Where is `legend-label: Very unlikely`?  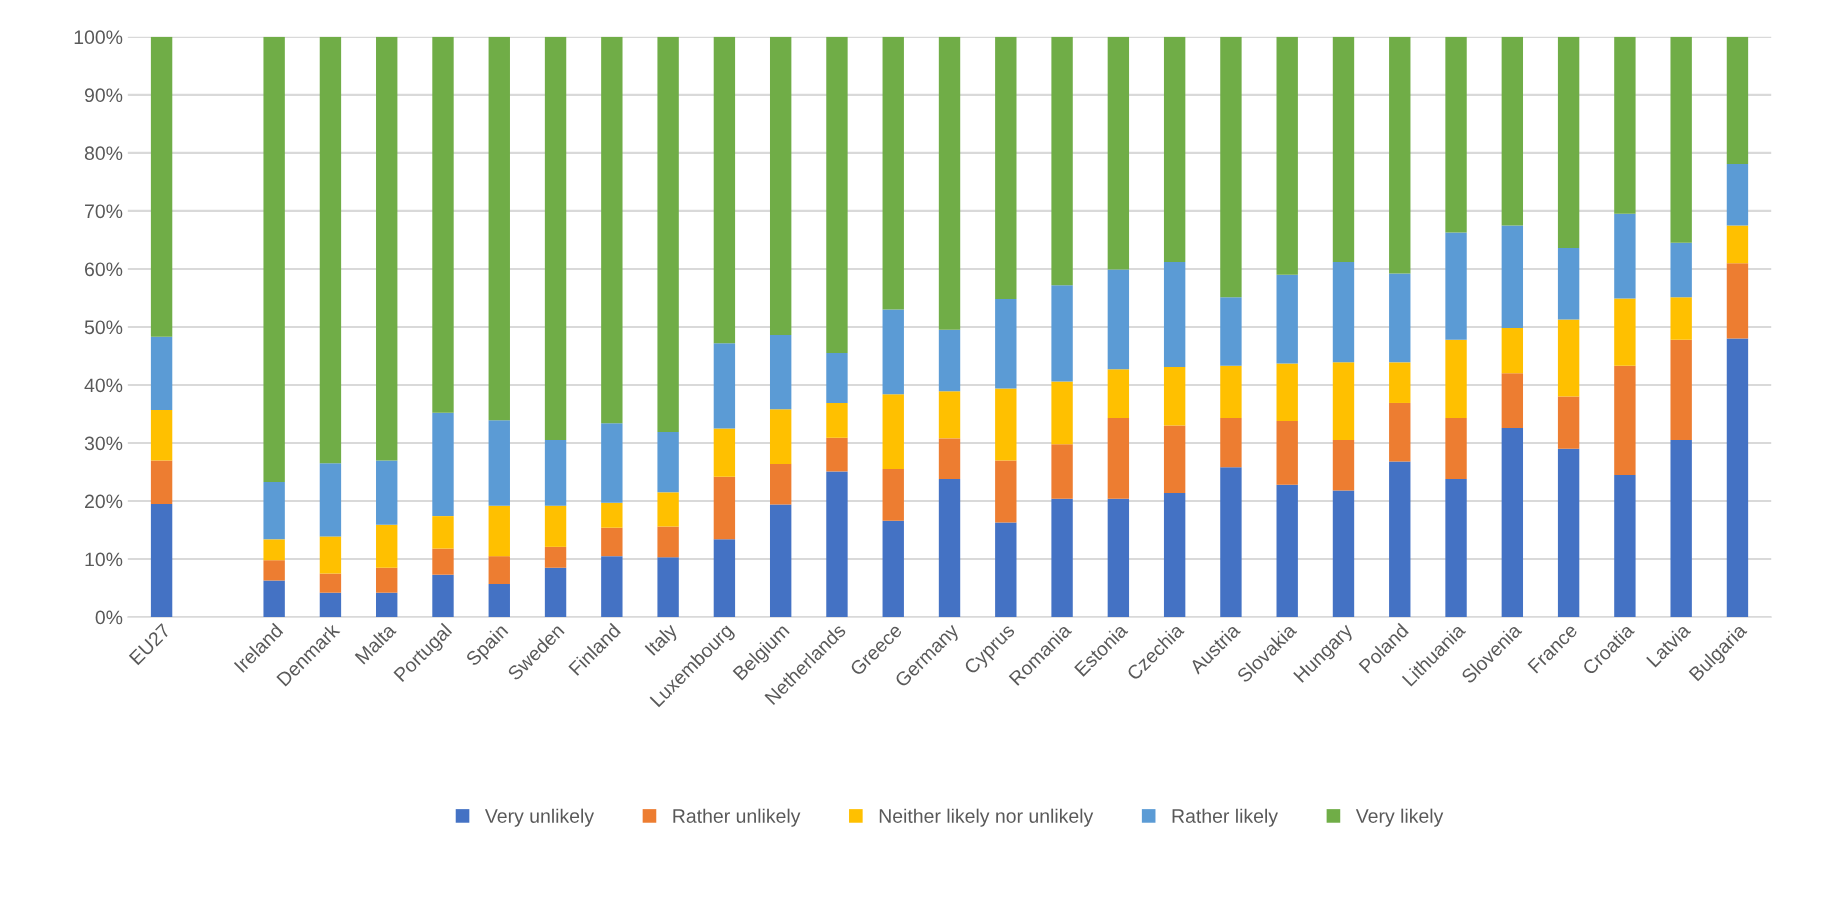 legend-label: Very unlikely is located at coordinates (539, 817).